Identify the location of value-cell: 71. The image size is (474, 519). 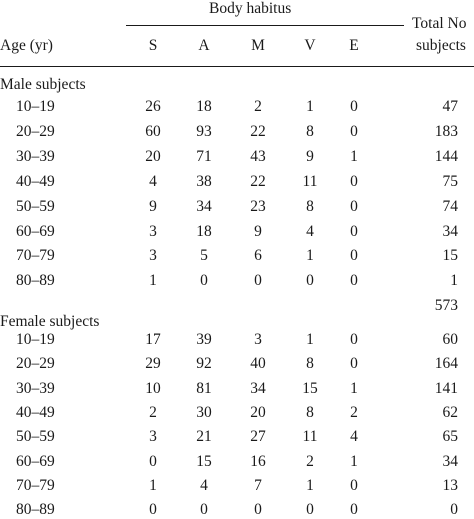
(204, 156).